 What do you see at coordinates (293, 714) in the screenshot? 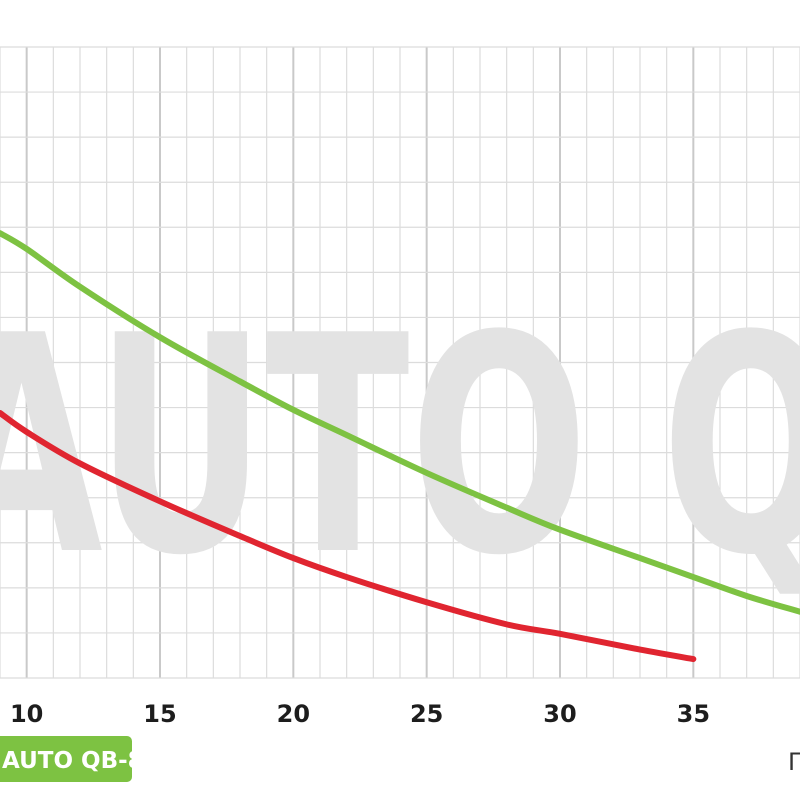
I see `x-tick-label: 20` at bounding box center [293, 714].